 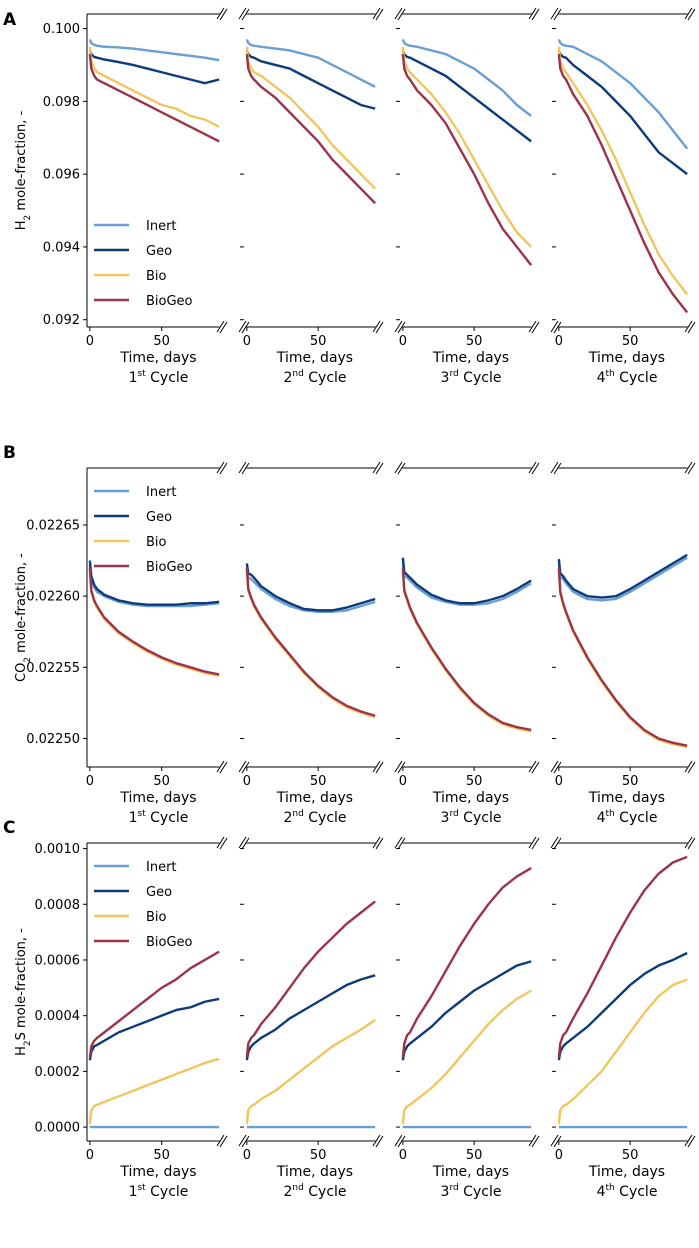 I want to click on cycle-ordinal-suffix: st, so click(x=141, y=814).